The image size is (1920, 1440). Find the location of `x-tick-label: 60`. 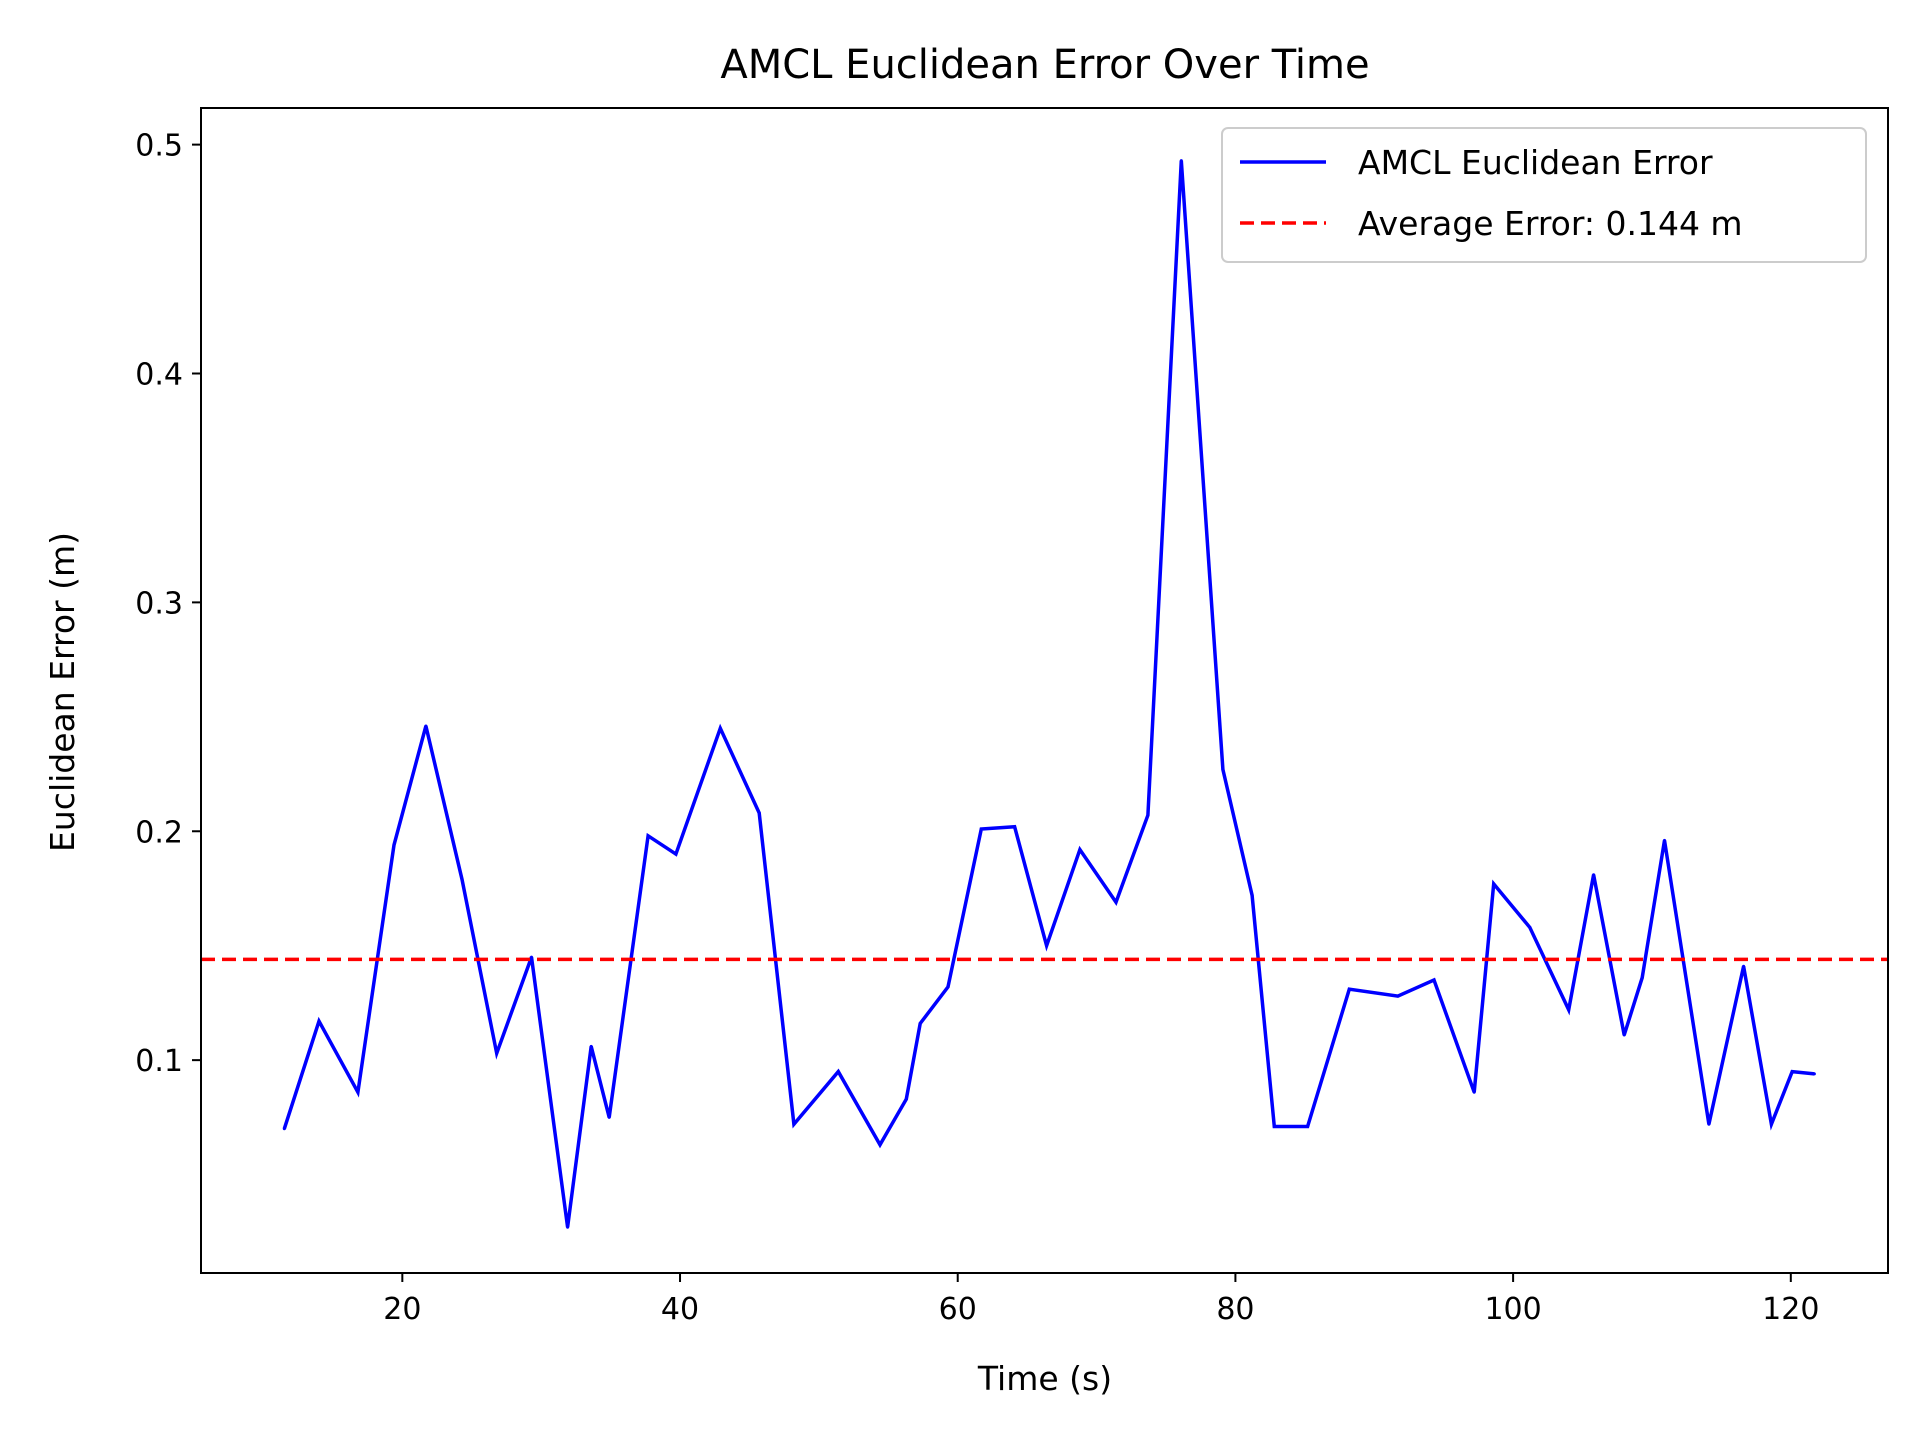

x-tick-label: 60 is located at coordinates (958, 1309).